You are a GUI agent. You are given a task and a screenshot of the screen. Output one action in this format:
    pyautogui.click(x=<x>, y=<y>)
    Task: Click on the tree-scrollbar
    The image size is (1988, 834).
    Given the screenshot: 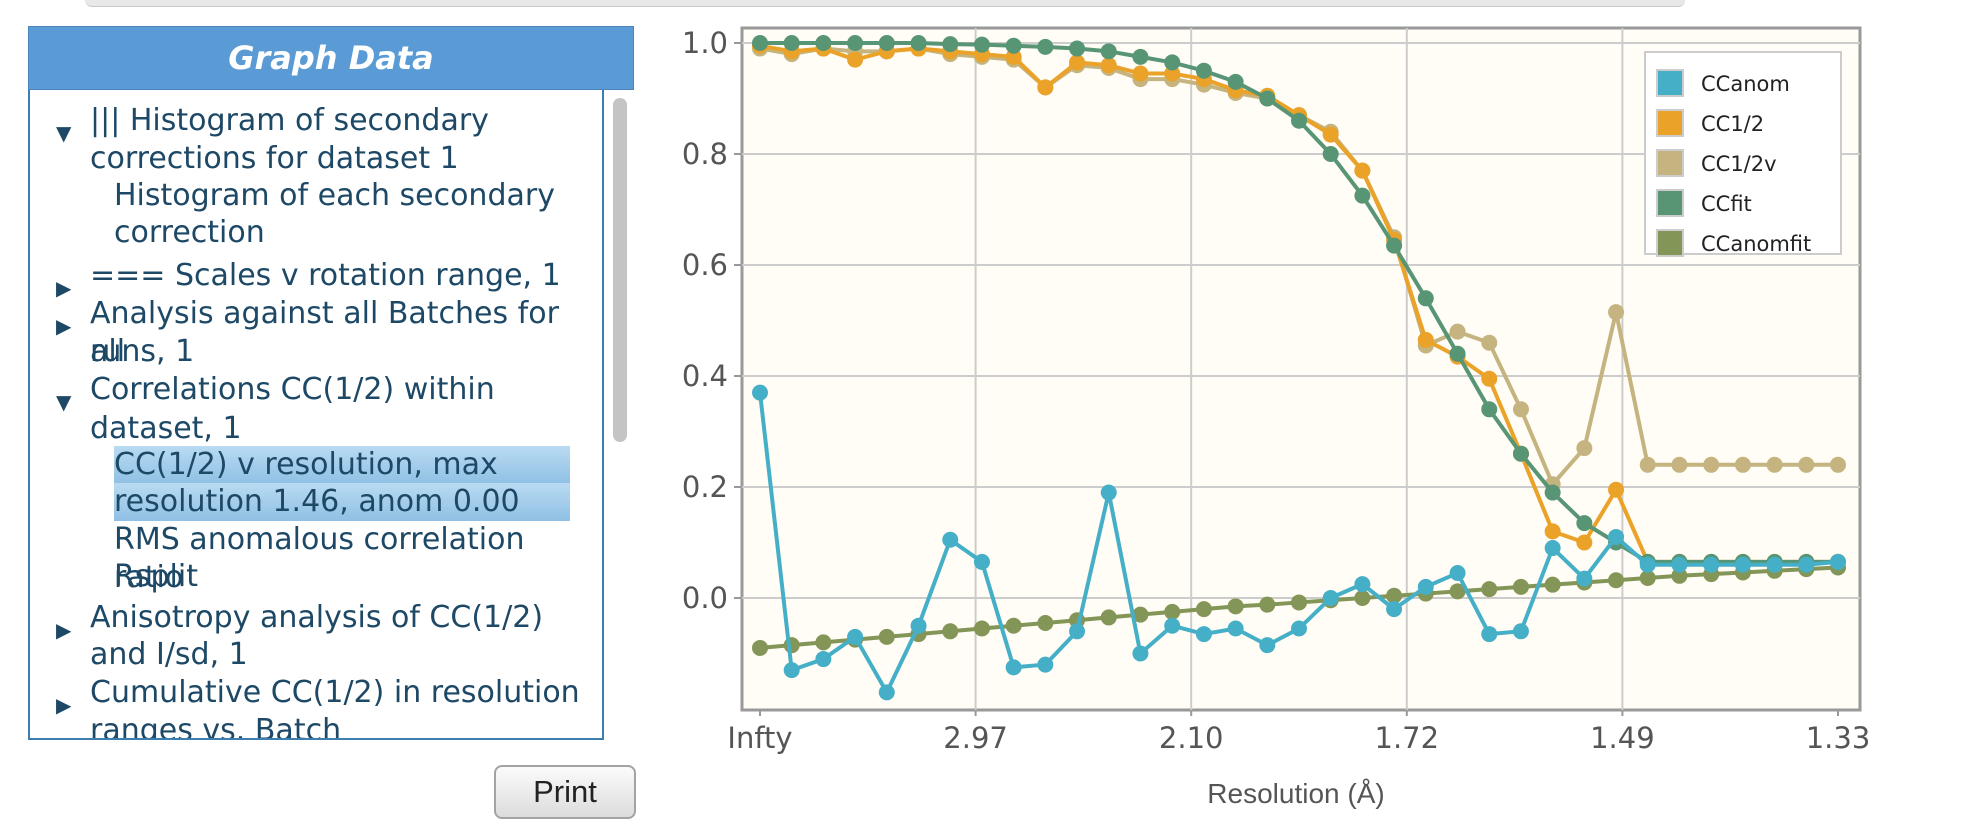 What is the action you would take?
    pyautogui.click(x=619, y=415)
    